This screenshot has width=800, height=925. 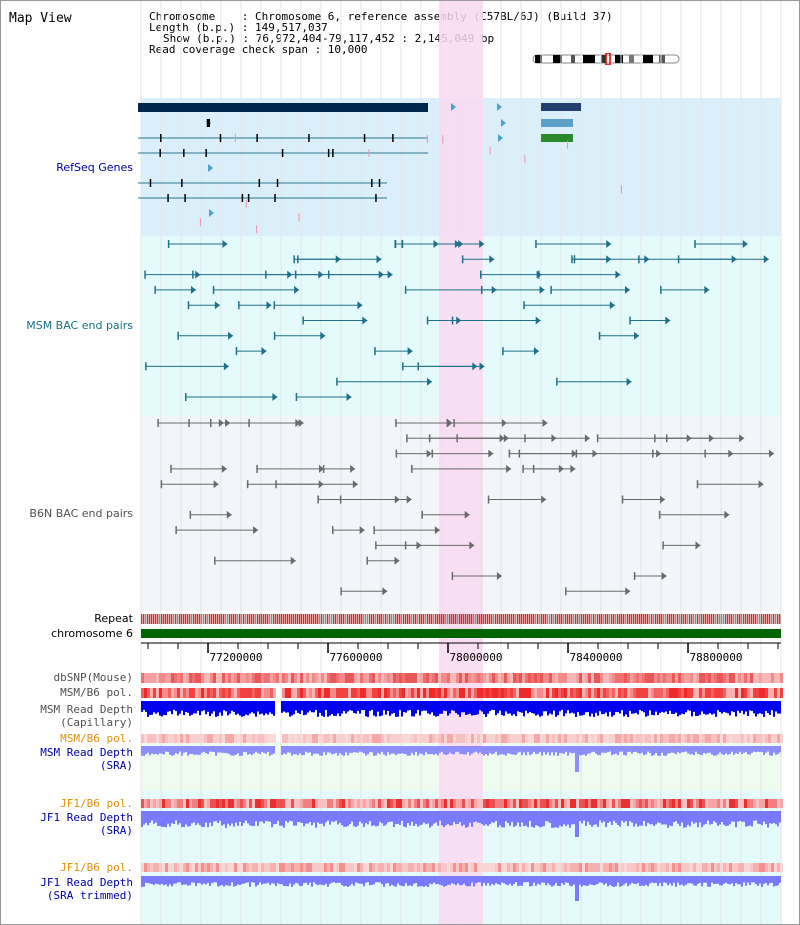 I want to click on msm-depth-cap-label: MSM Read Depth, so click(x=86, y=709).